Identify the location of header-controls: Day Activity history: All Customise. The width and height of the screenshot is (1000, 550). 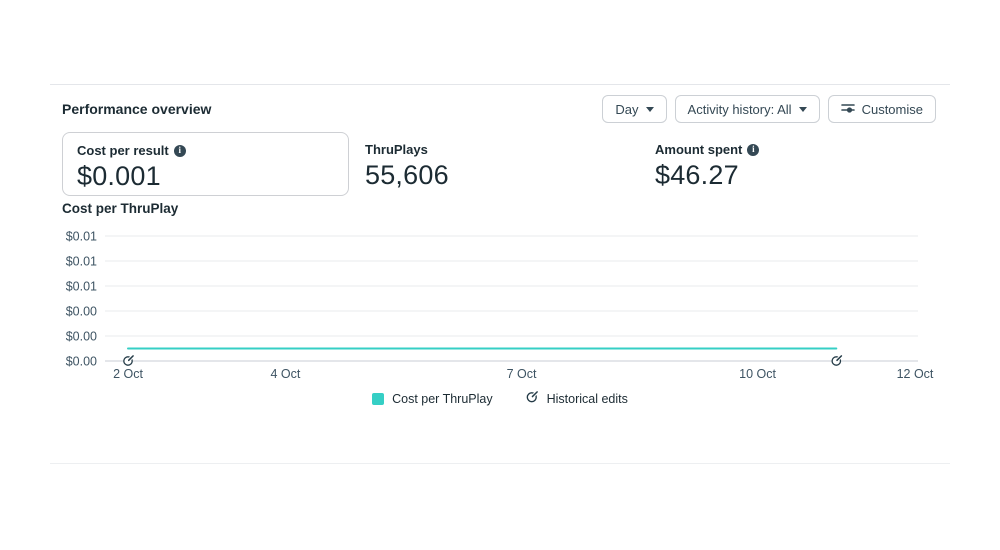
(769, 109).